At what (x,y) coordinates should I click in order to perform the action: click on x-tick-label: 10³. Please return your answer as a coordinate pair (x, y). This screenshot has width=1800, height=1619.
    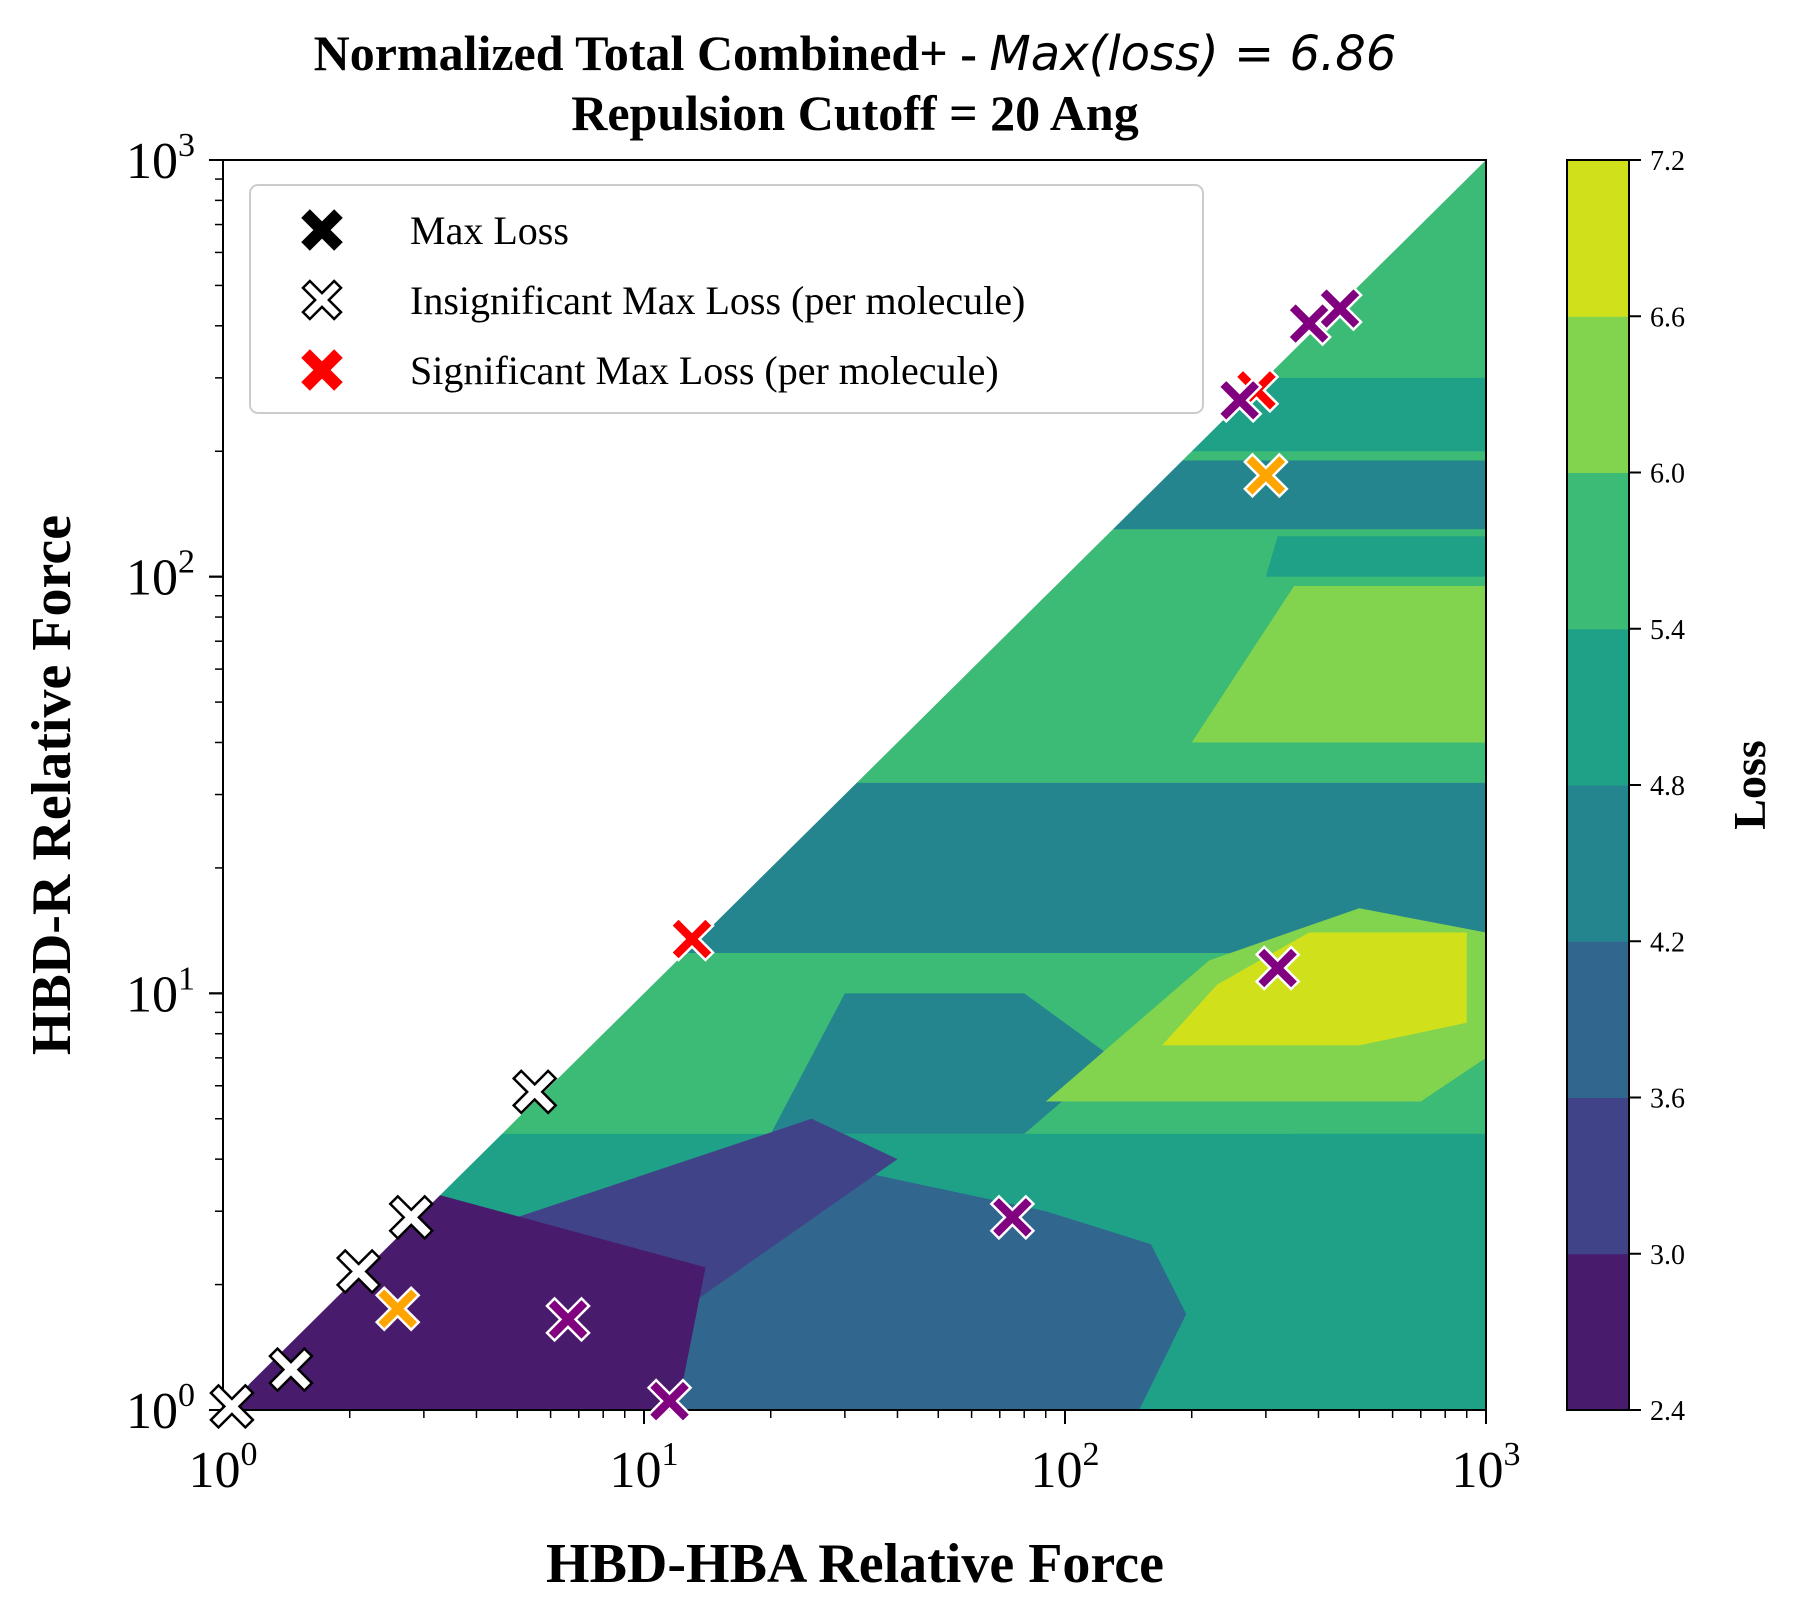
    Looking at the image, I should click on (1486, 1467).